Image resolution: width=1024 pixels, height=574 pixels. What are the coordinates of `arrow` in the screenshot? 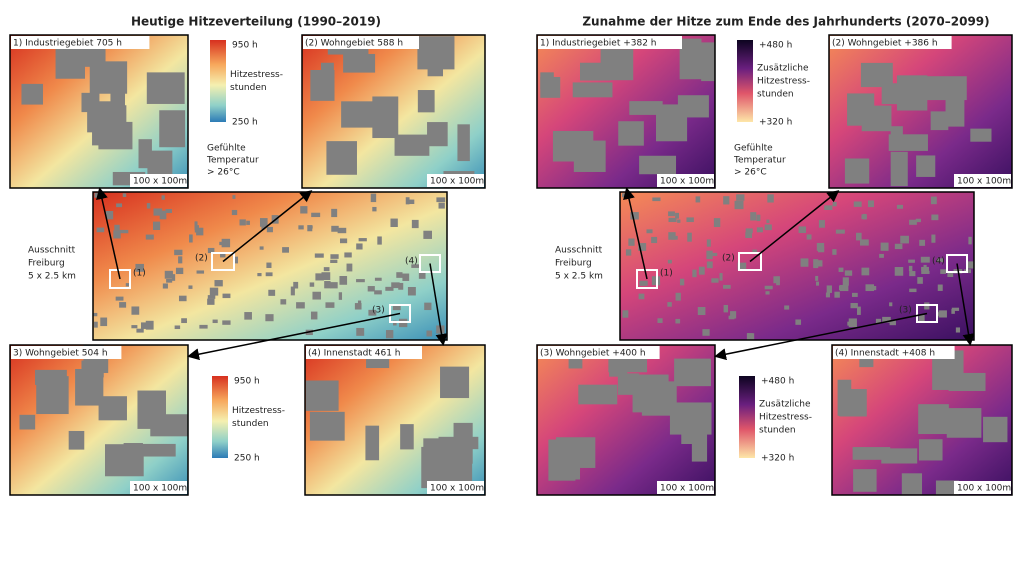 It's located at (794, 226).